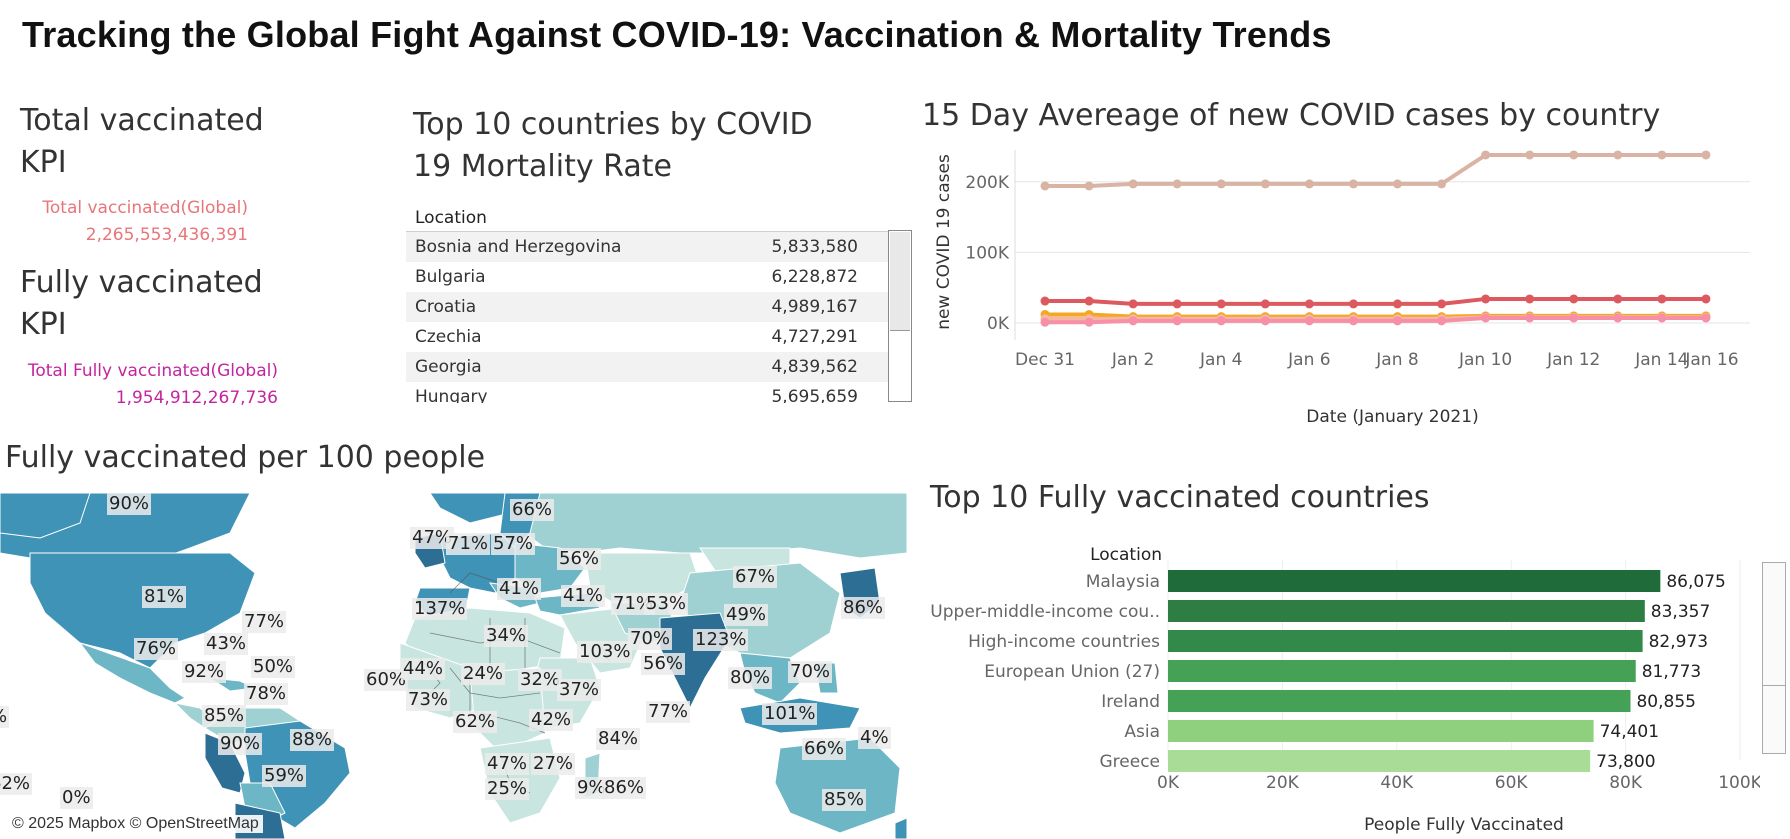 The width and height of the screenshot is (1790, 839). I want to click on x-tick-label: 100K, so click(1739, 783).